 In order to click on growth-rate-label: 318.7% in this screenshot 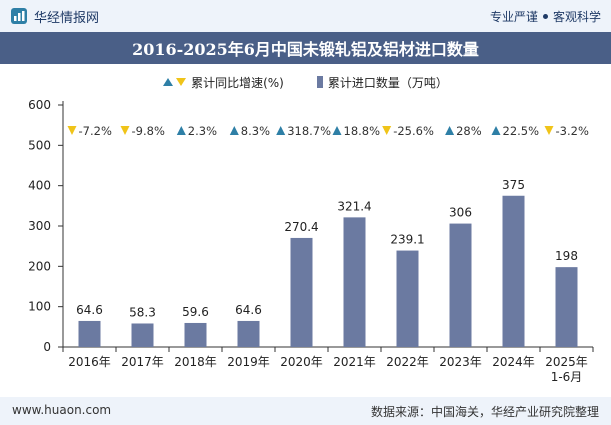, I will do `click(309, 131)`.